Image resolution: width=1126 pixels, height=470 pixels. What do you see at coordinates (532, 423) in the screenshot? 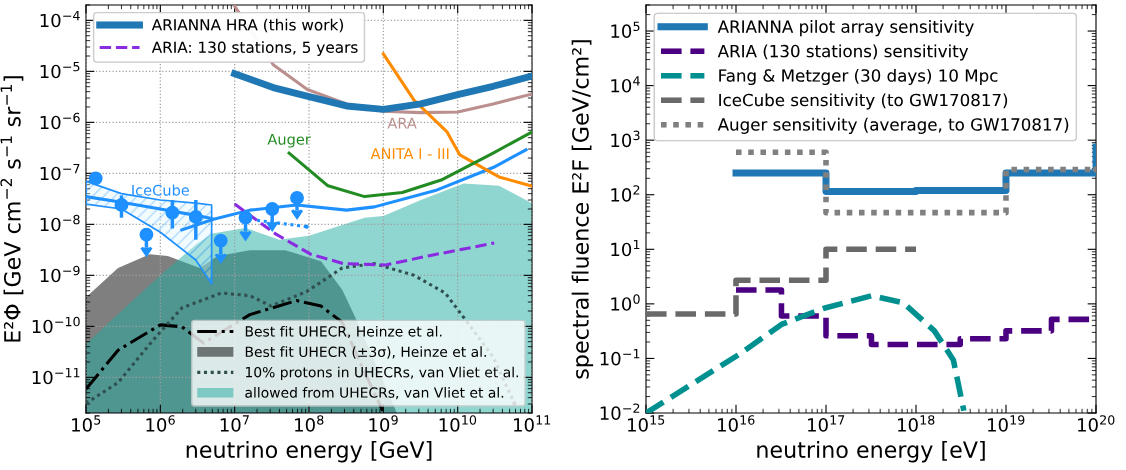
I see `x-tick-label: 10$^{11}$` at bounding box center [532, 423].